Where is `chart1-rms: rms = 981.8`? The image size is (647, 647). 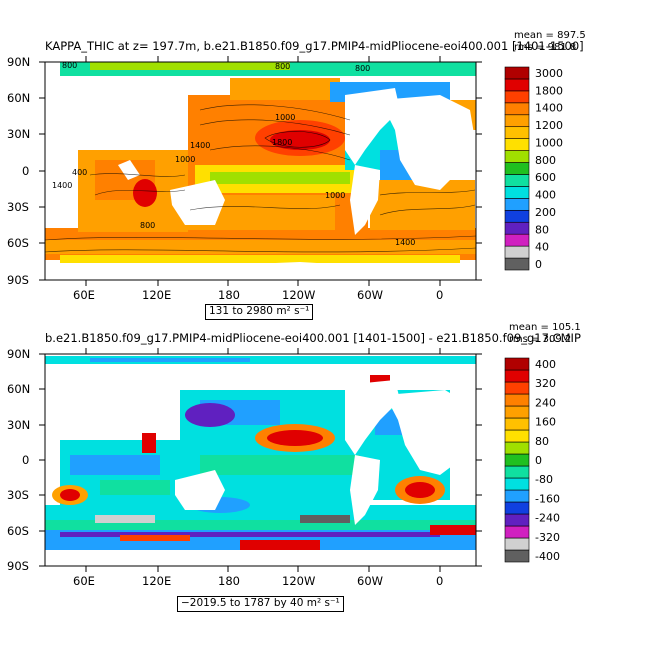
chart1-rms: rms = 981.8 is located at coordinates (545, 47).